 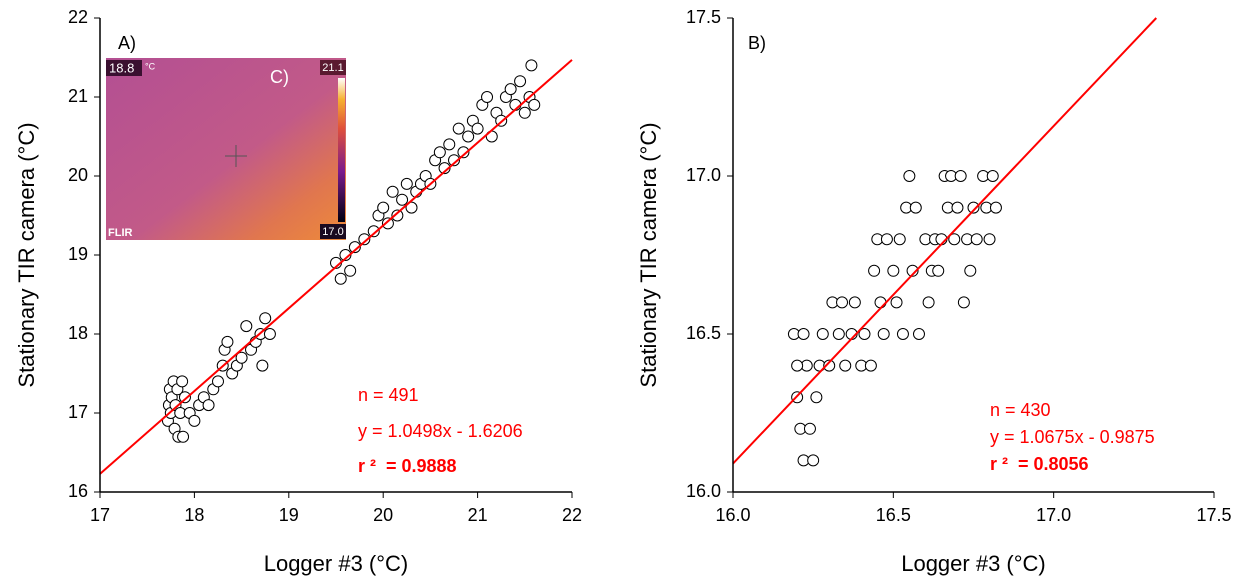 What do you see at coordinates (1072, 437) in the screenshot?
I see `annotation: y = 1.0675x - 0.9875` at bounding box center [1072, 437].